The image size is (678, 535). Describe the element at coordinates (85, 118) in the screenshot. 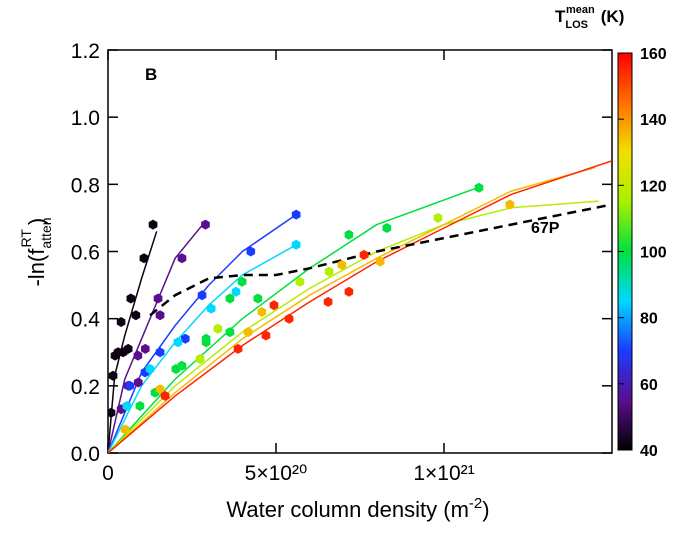

I see `y-tick-label: 1.0` at that location.